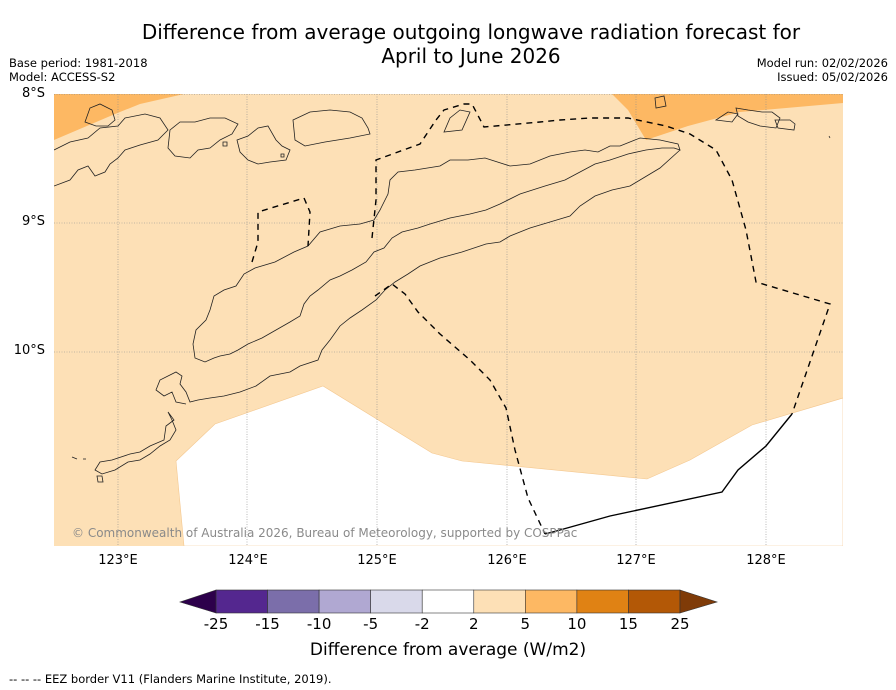 Image resolution: width=896 pixels, height=690 pixels. I want to click on colorbar-label: Difference from average (W/m2), so click(448, 650).